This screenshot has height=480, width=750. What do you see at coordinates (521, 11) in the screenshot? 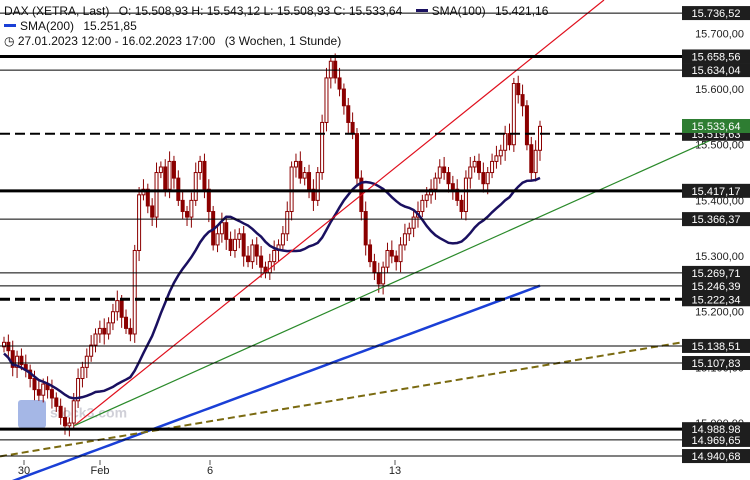
I see `sma100-value: 15.421,16` at bounding box center [521, 11].